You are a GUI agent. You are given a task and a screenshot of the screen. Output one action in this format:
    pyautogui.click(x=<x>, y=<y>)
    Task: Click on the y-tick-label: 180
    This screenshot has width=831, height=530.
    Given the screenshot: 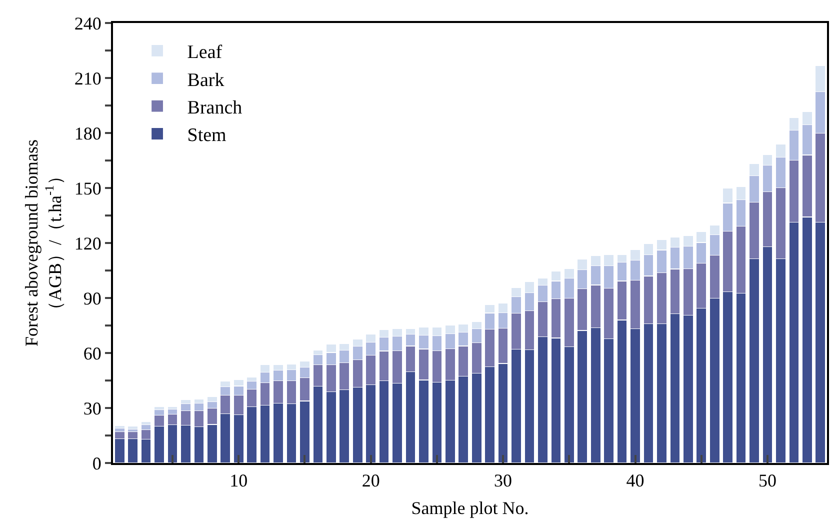 What is the action you would take?
    pyautogui.click(x=88, y=133)
    